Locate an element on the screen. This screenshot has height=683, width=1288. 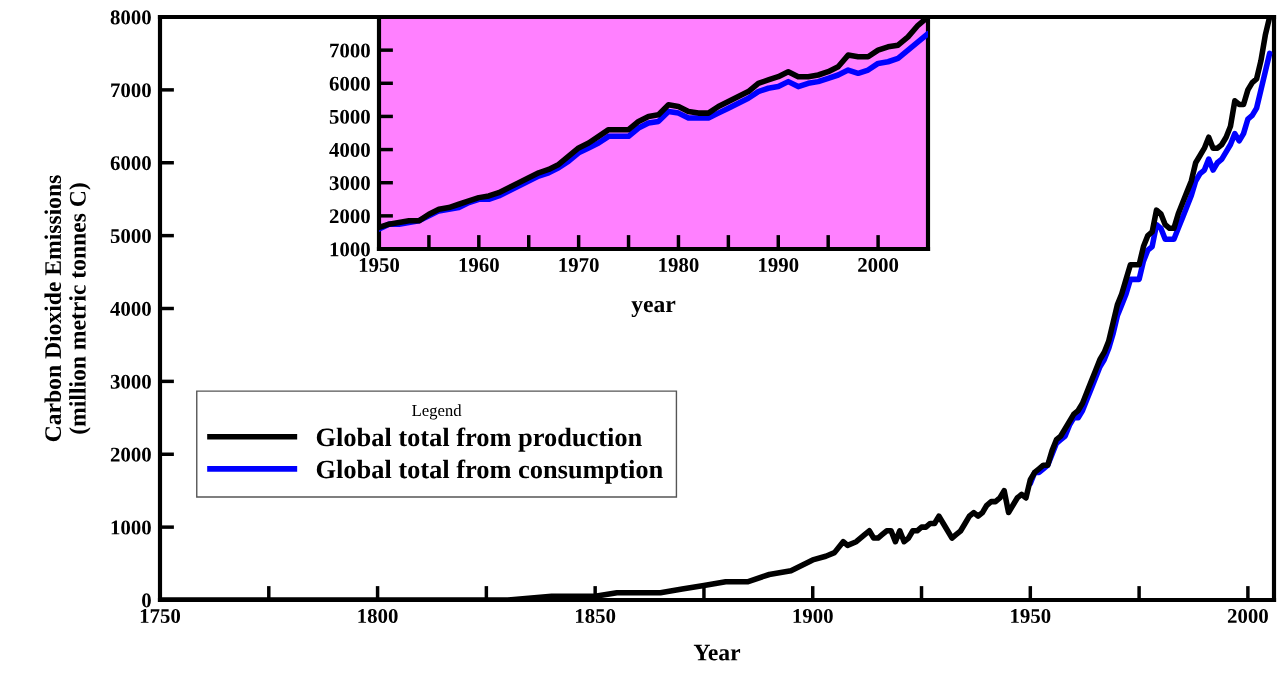
x-tick-label: 1960 is located at coordinates (479, 264).